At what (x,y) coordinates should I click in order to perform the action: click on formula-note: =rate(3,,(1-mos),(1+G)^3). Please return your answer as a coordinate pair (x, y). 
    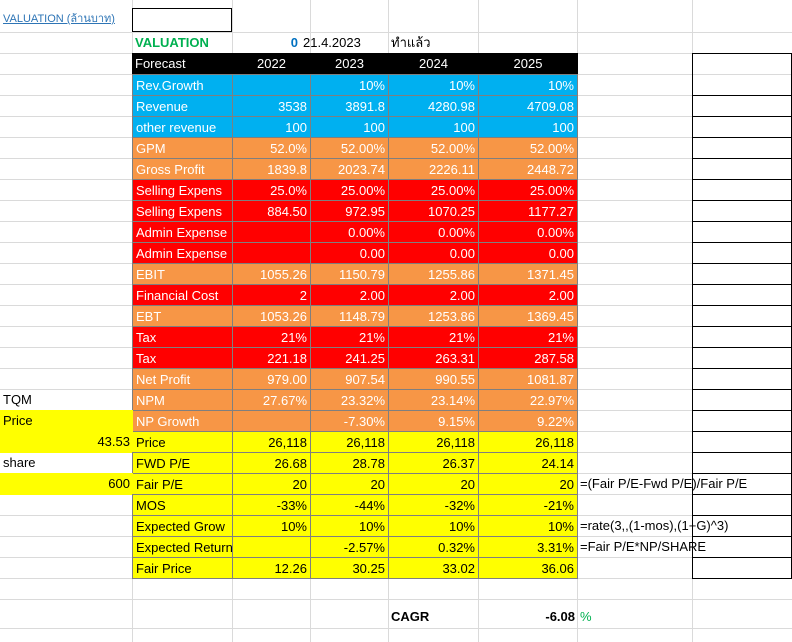
    Looking at the image, I should click on (654, 525).